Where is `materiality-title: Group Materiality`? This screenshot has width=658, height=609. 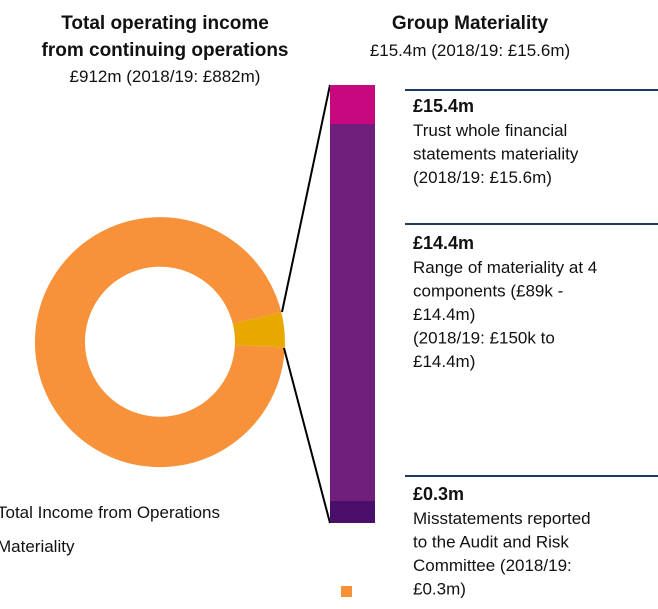
materiality-title: Group Materiality is located at coordinates (470, 23).